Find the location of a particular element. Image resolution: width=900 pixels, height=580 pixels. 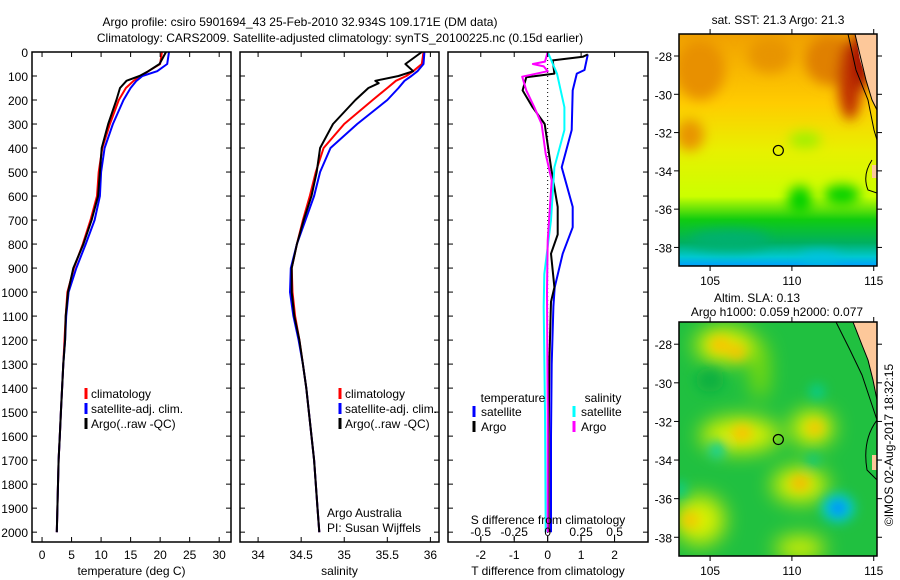

s-tick-label: -0.25 is located at coordinates (515, 532).